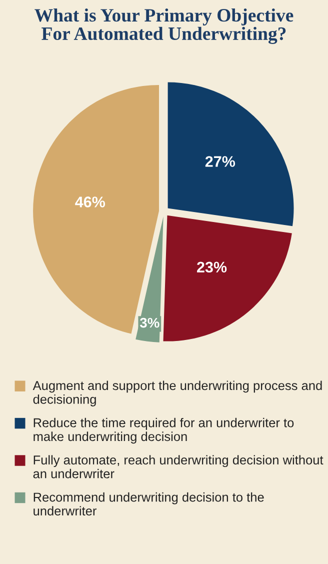 This screenshot has height=564, width=328. I want to click on data-label: 27%, so click(220, 161).